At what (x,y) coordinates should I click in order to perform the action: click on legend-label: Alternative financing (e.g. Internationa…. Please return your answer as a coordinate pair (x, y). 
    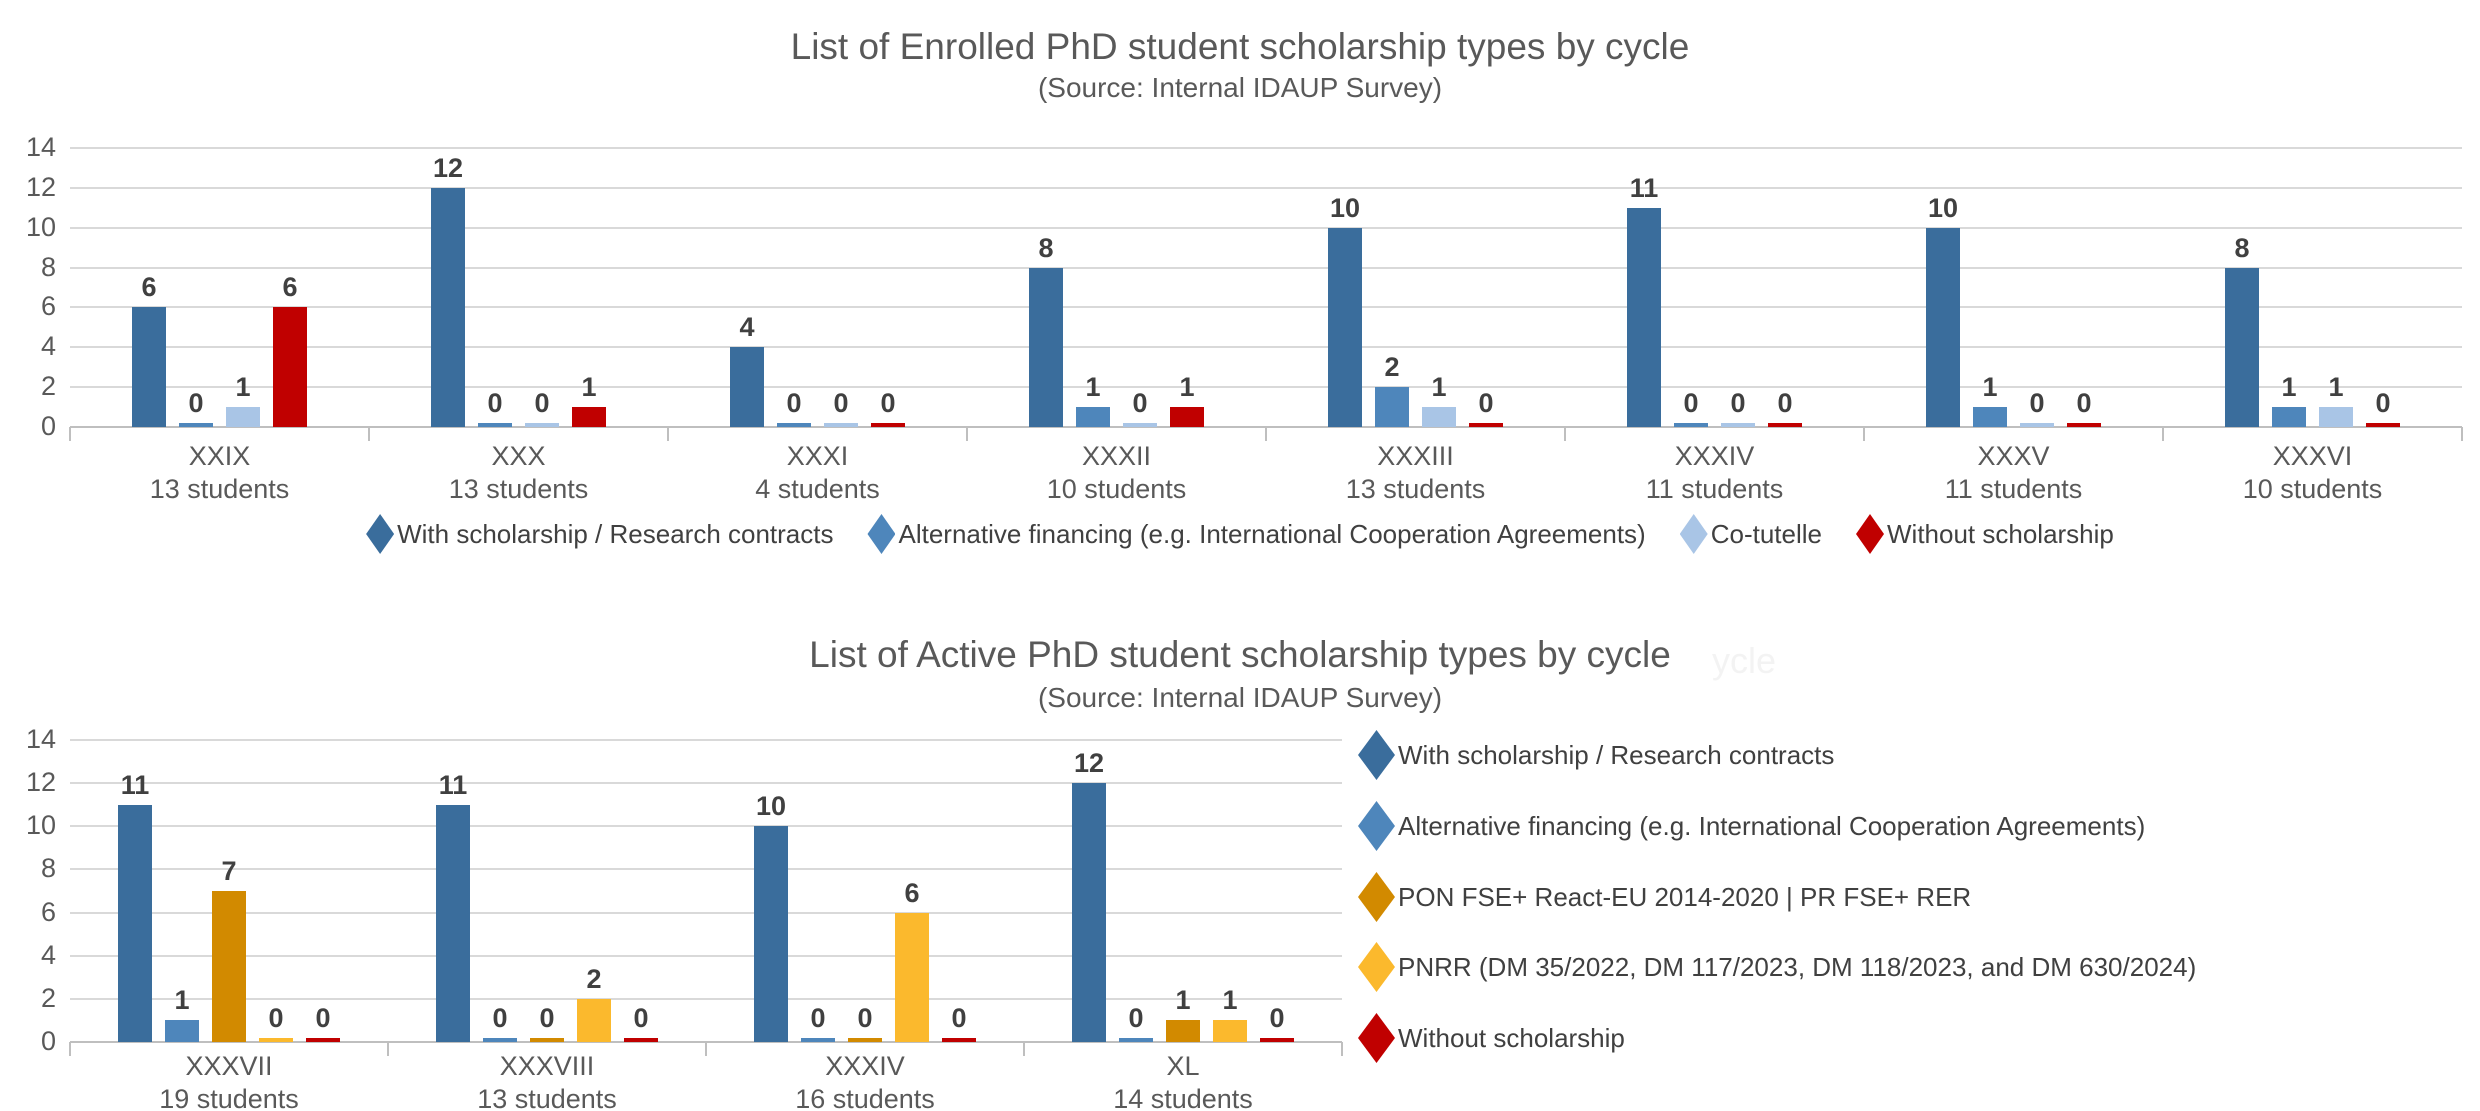
    Looking at the image, I should click on (1272, 533).